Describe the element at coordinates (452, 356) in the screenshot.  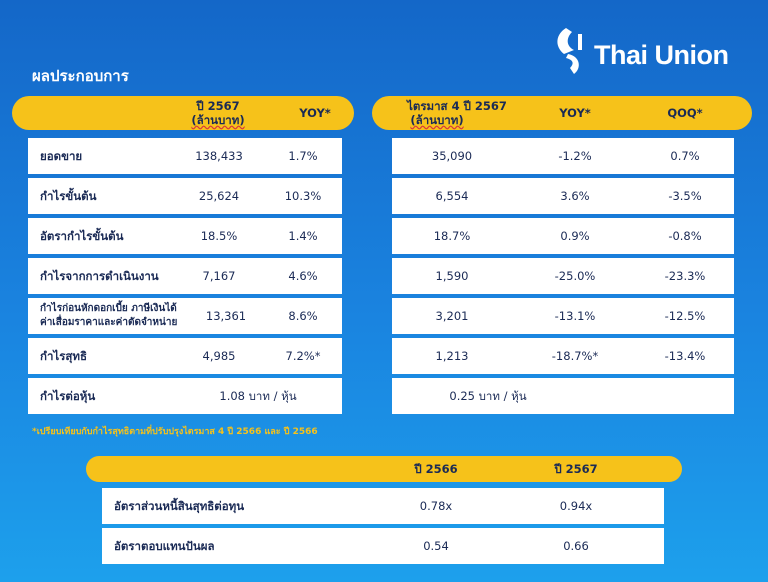
I see `row-value-q4: 1,213` at that location.